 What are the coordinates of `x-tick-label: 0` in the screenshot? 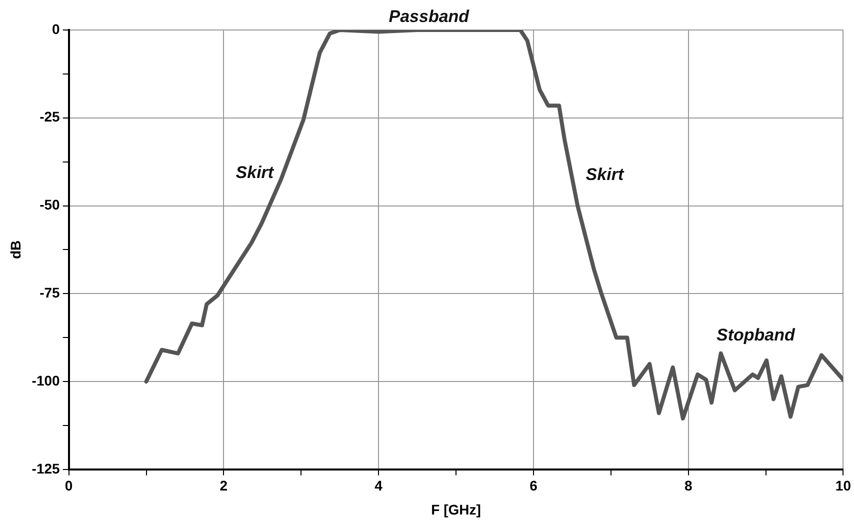 It's located at (68, 486).